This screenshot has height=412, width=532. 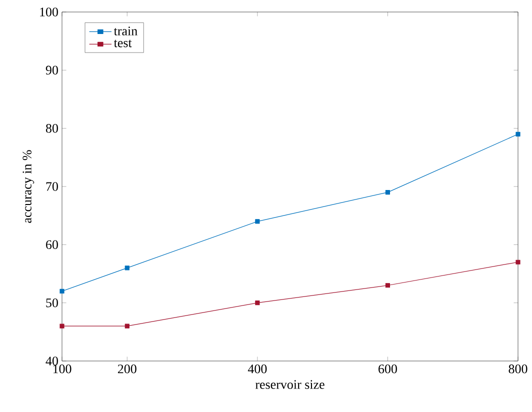 I want to click on x-tick-label: 600, so click(x=387, y=369).